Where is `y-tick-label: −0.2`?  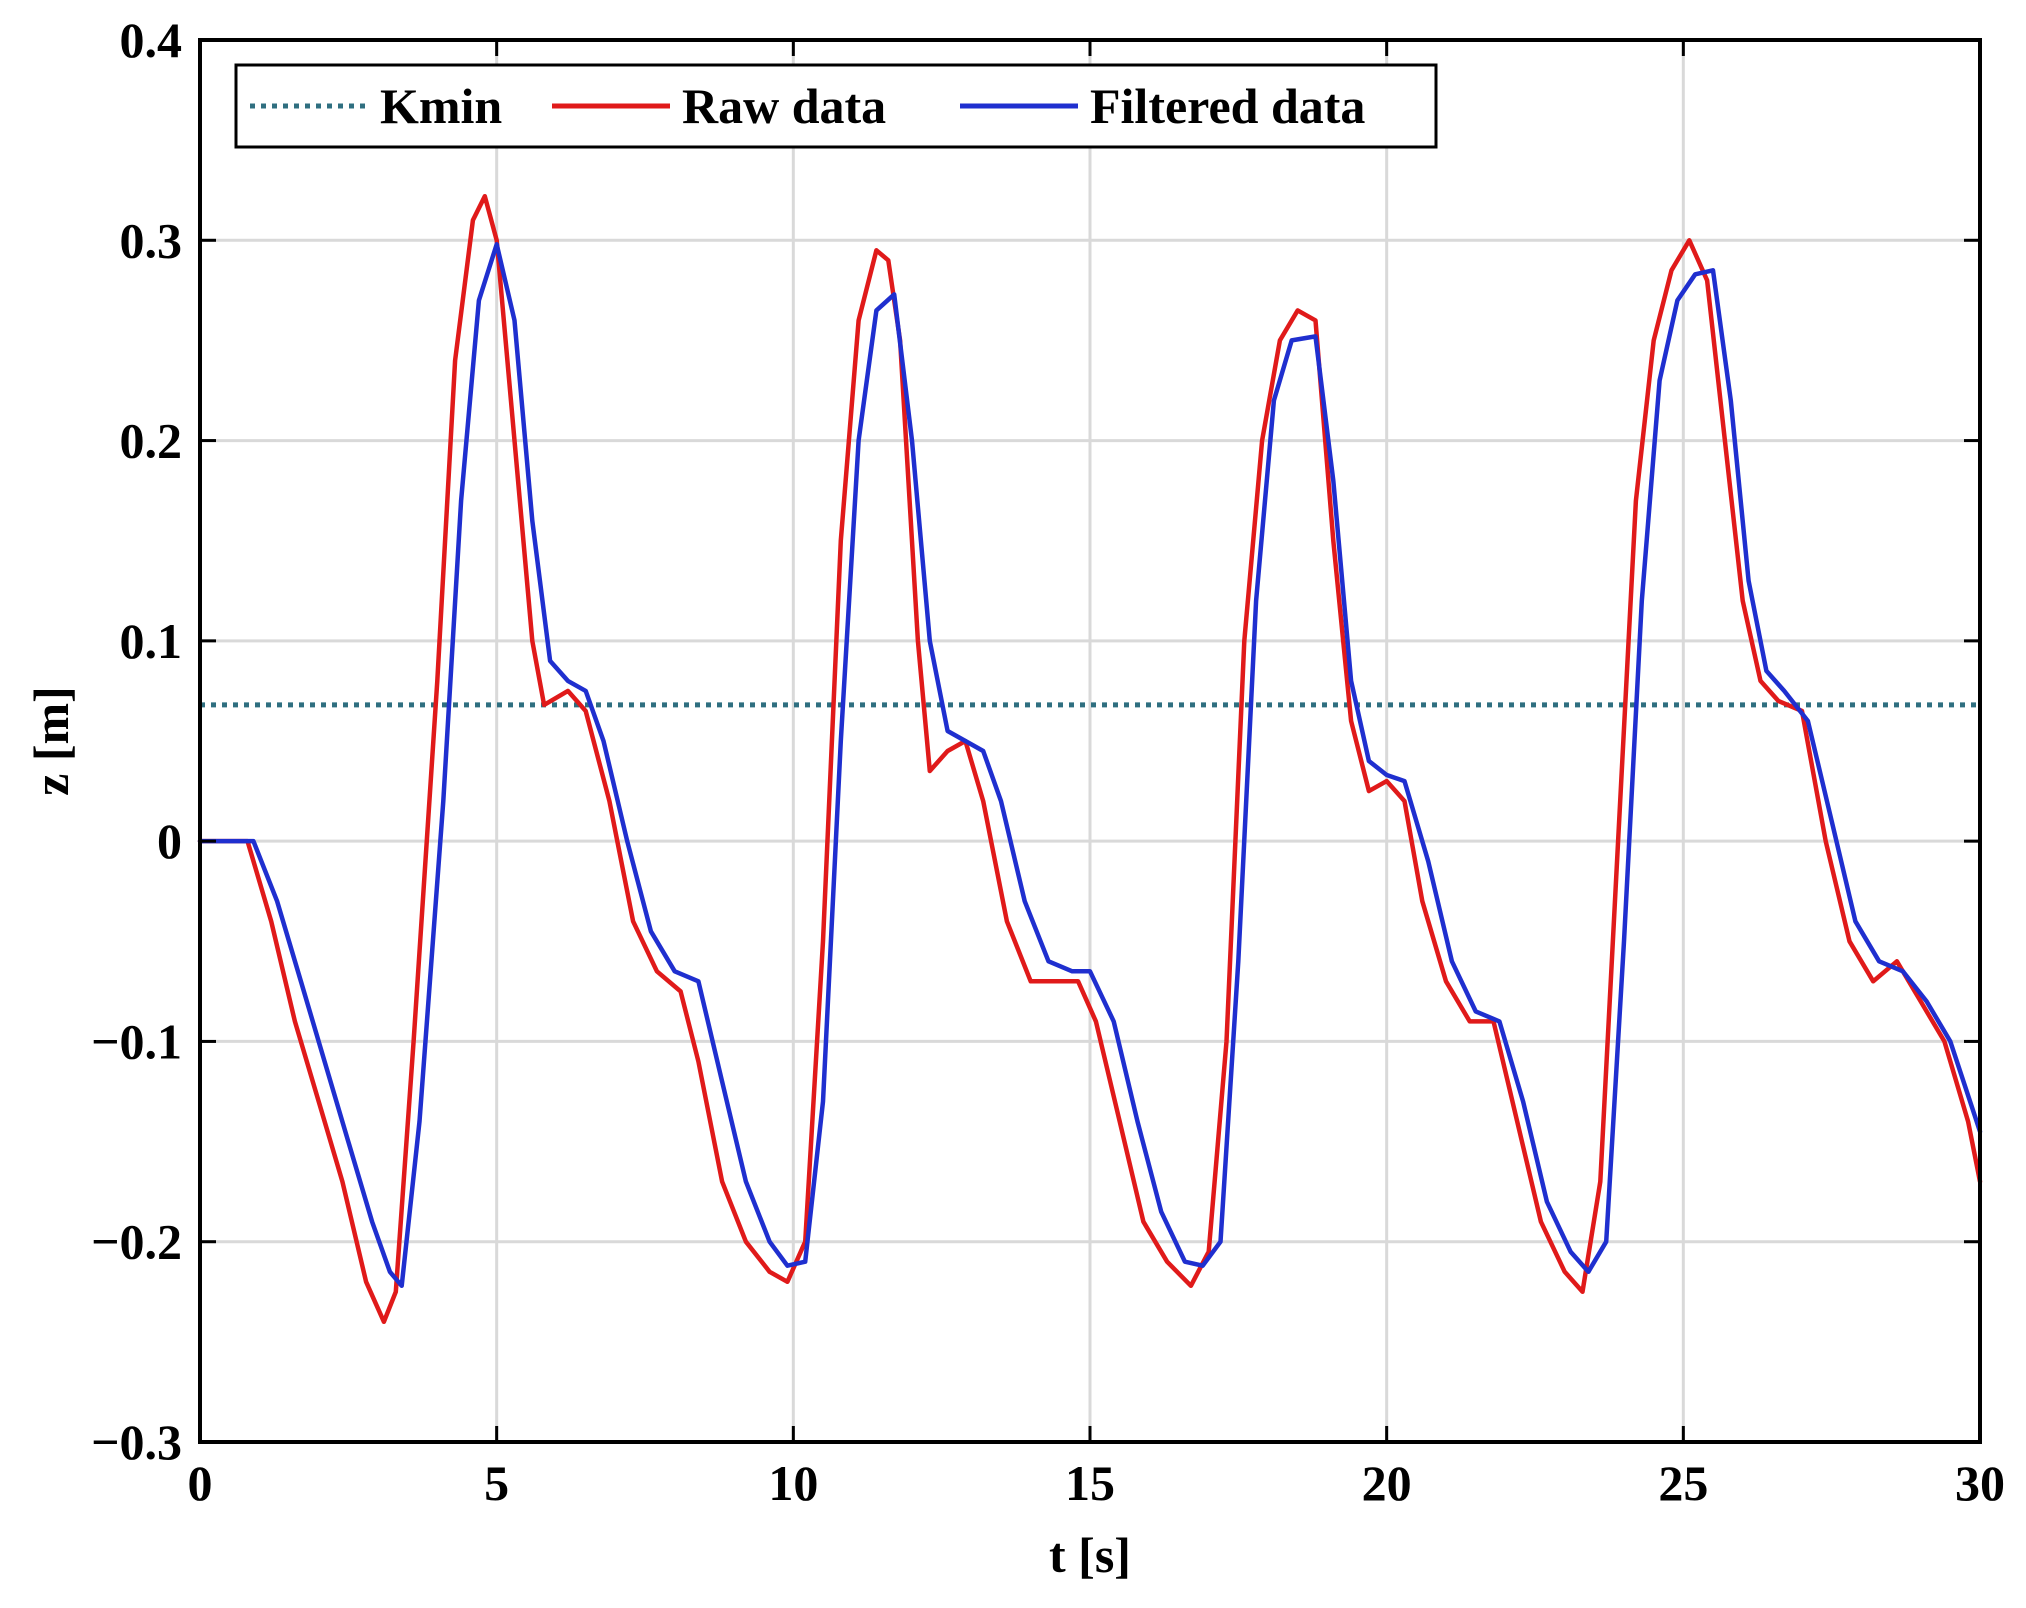 y-tick-label: −0.2 is located at coordinates (136, 1242).